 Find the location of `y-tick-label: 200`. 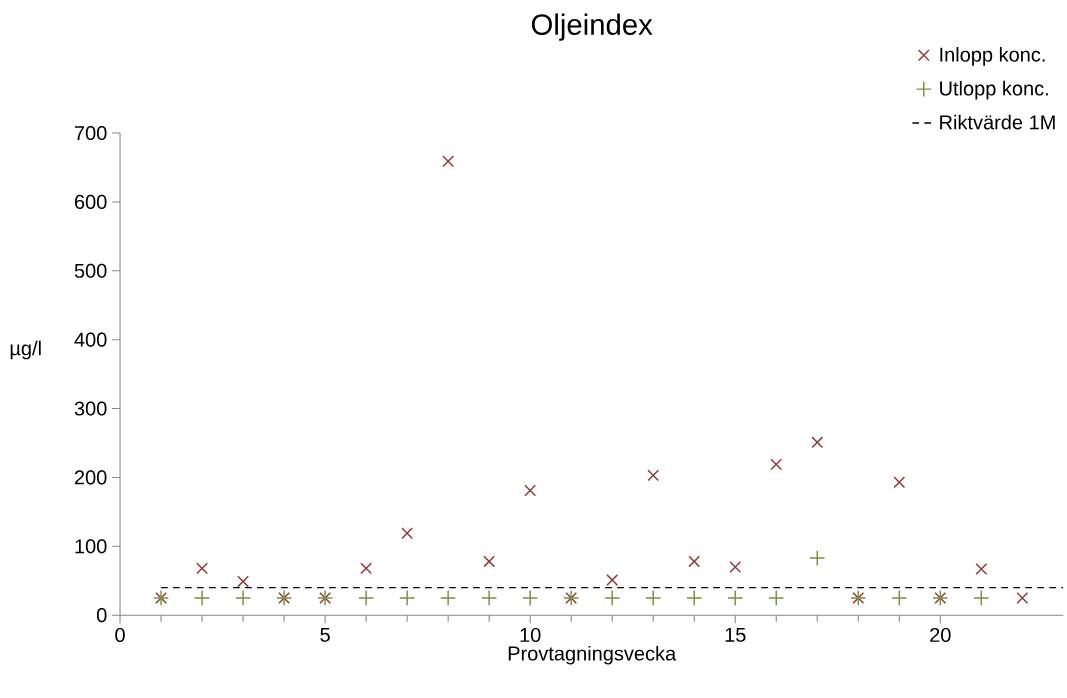

y-tick-label: 200 is located at coordinates (90, 477).